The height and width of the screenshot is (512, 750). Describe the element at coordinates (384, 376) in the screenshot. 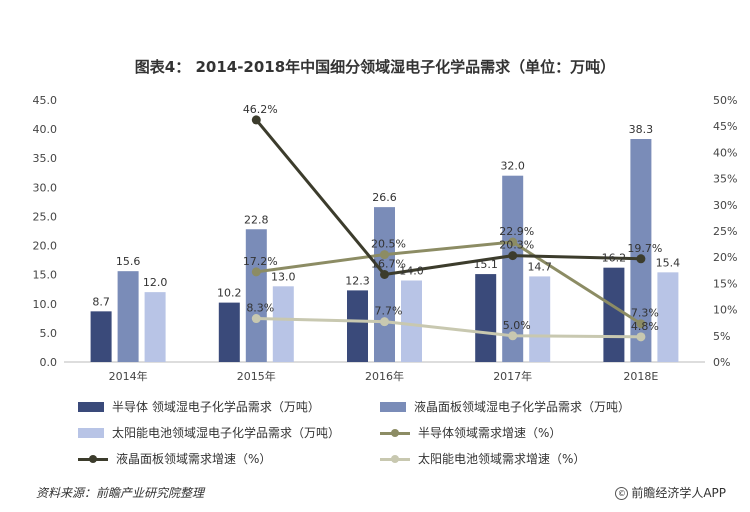

I see `x-tick-label: 2016年` at that location.